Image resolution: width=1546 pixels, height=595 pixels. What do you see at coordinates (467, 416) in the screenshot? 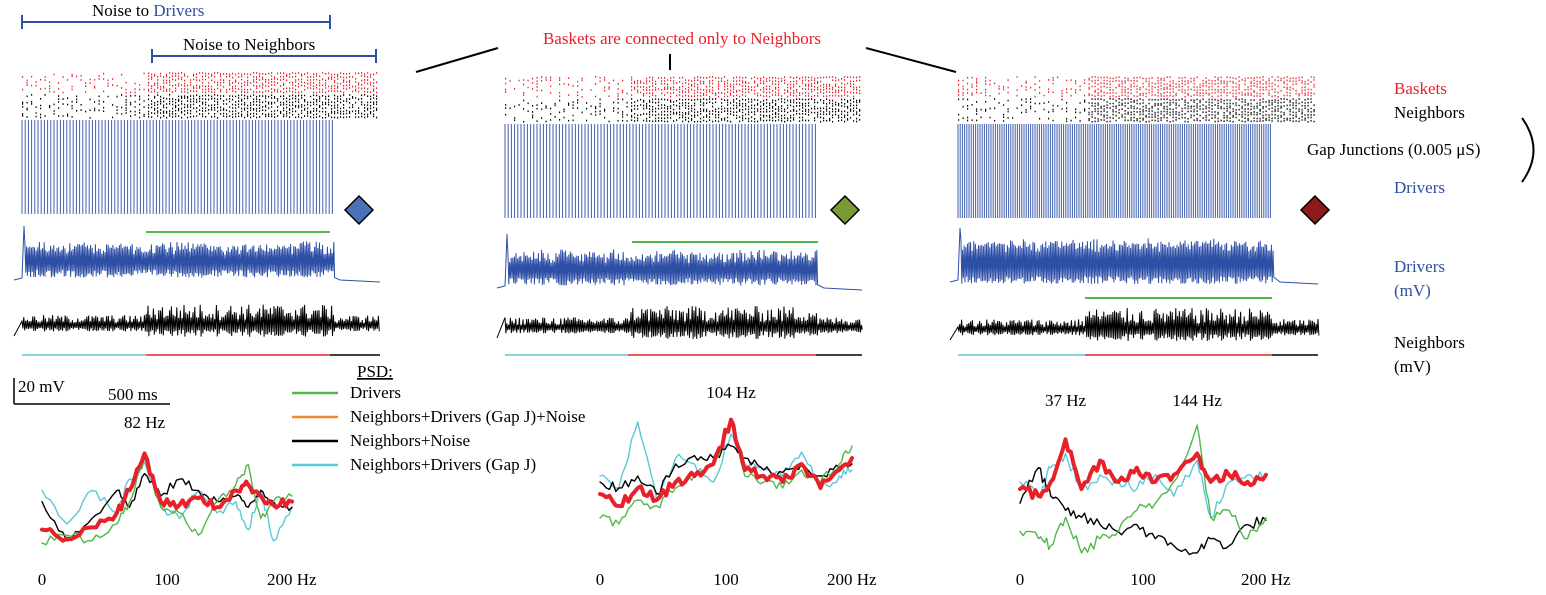
I see `legend-label-1: Neighbors+Drivers (Gap J)+Noise` at bounding box center [467, 416].